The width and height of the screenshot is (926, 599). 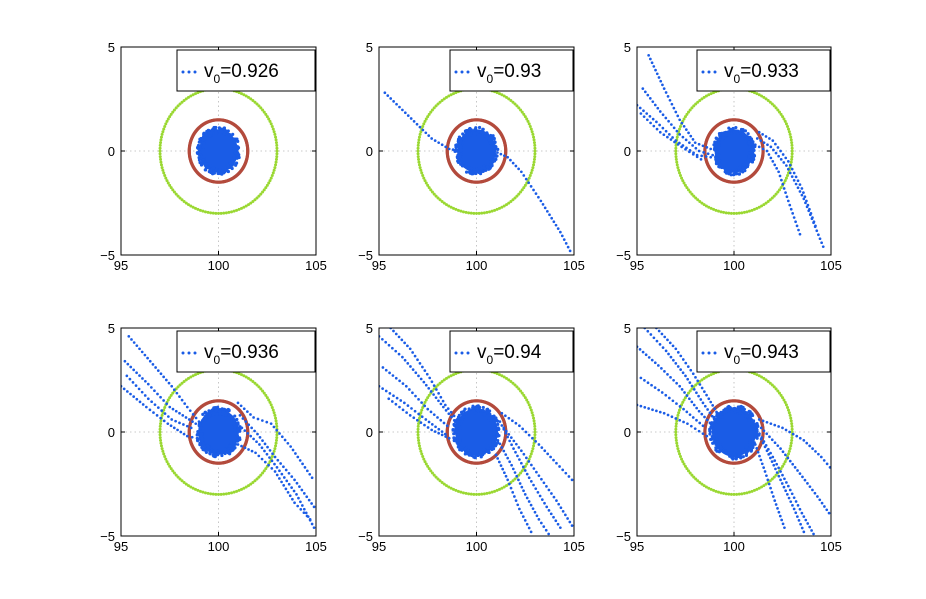 I want to click on legend-prefix: v, so click(x=729, y=352).